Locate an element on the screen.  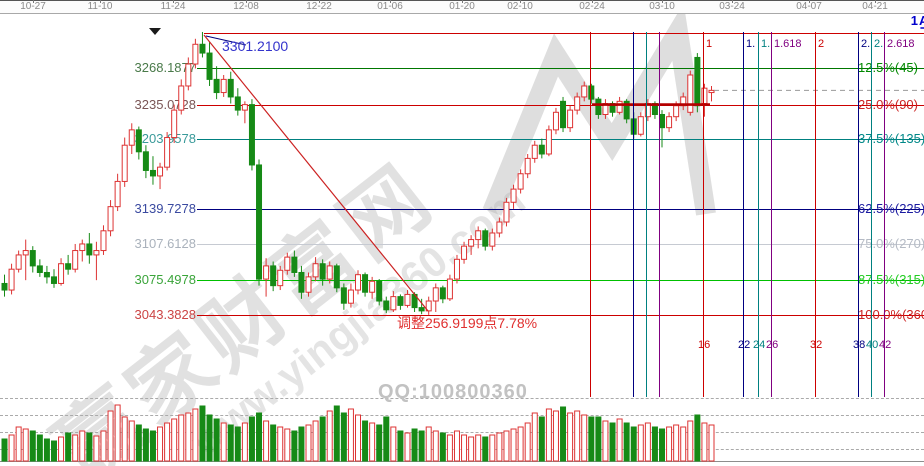
time-ratio-label: 2 is located at coordinates (821, 44).